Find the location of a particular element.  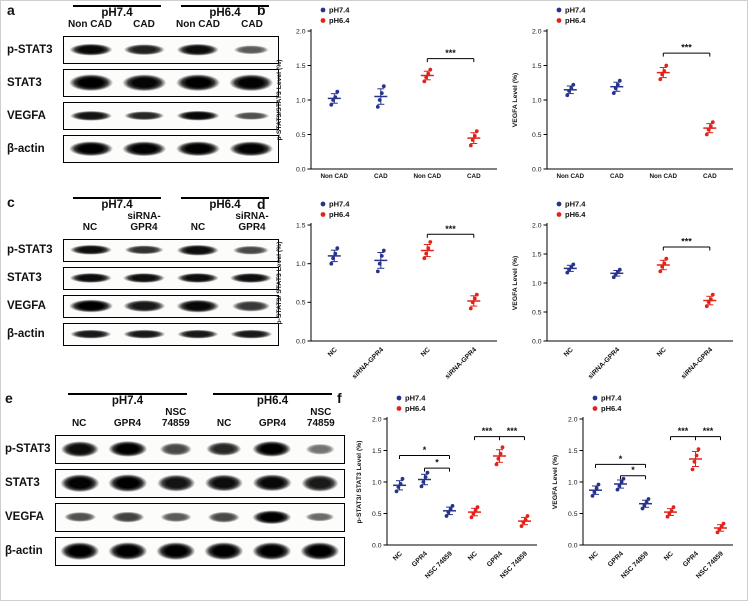

blot-row: β-actin is located at coordinates (175, 551).